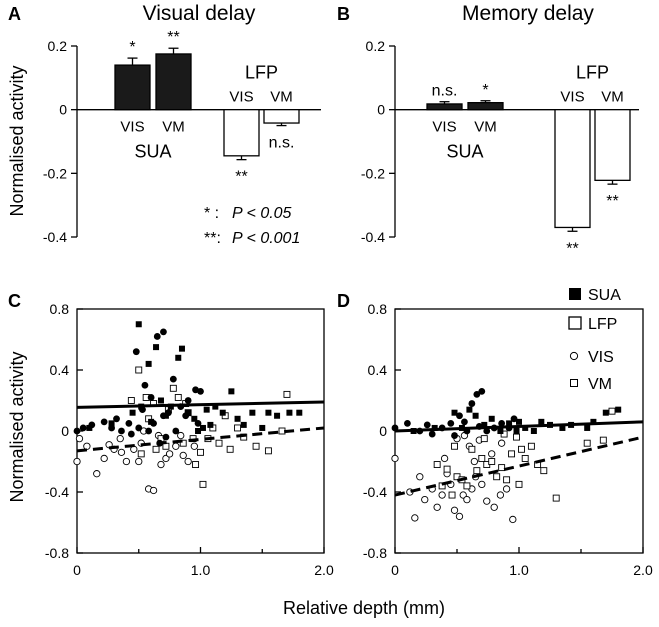 The height and width of the screenshot is (627, 659). I want to click on panel-a-title: Visual delay, so click(199, 13).